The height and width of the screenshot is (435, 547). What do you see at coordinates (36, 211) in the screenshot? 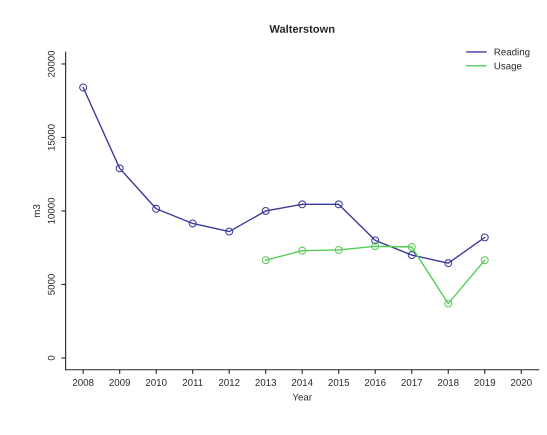
I see `y-axis-title: m3` at bounding box center [36, 211].